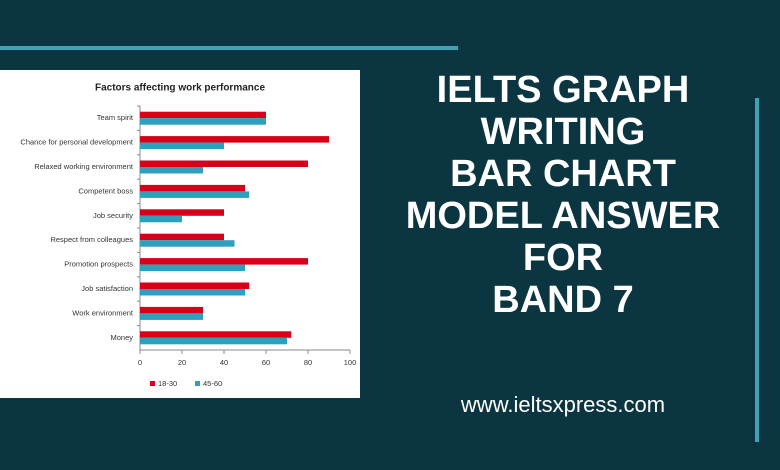 This screenshot has width=780, height=470. Describe the element at coordinates (757, 270) in the screenshot. I see `side-rule` at that location.